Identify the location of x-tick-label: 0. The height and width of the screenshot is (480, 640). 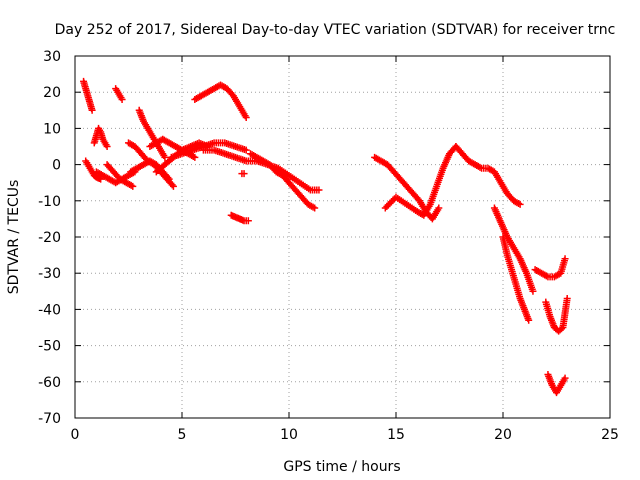
(75, 435).